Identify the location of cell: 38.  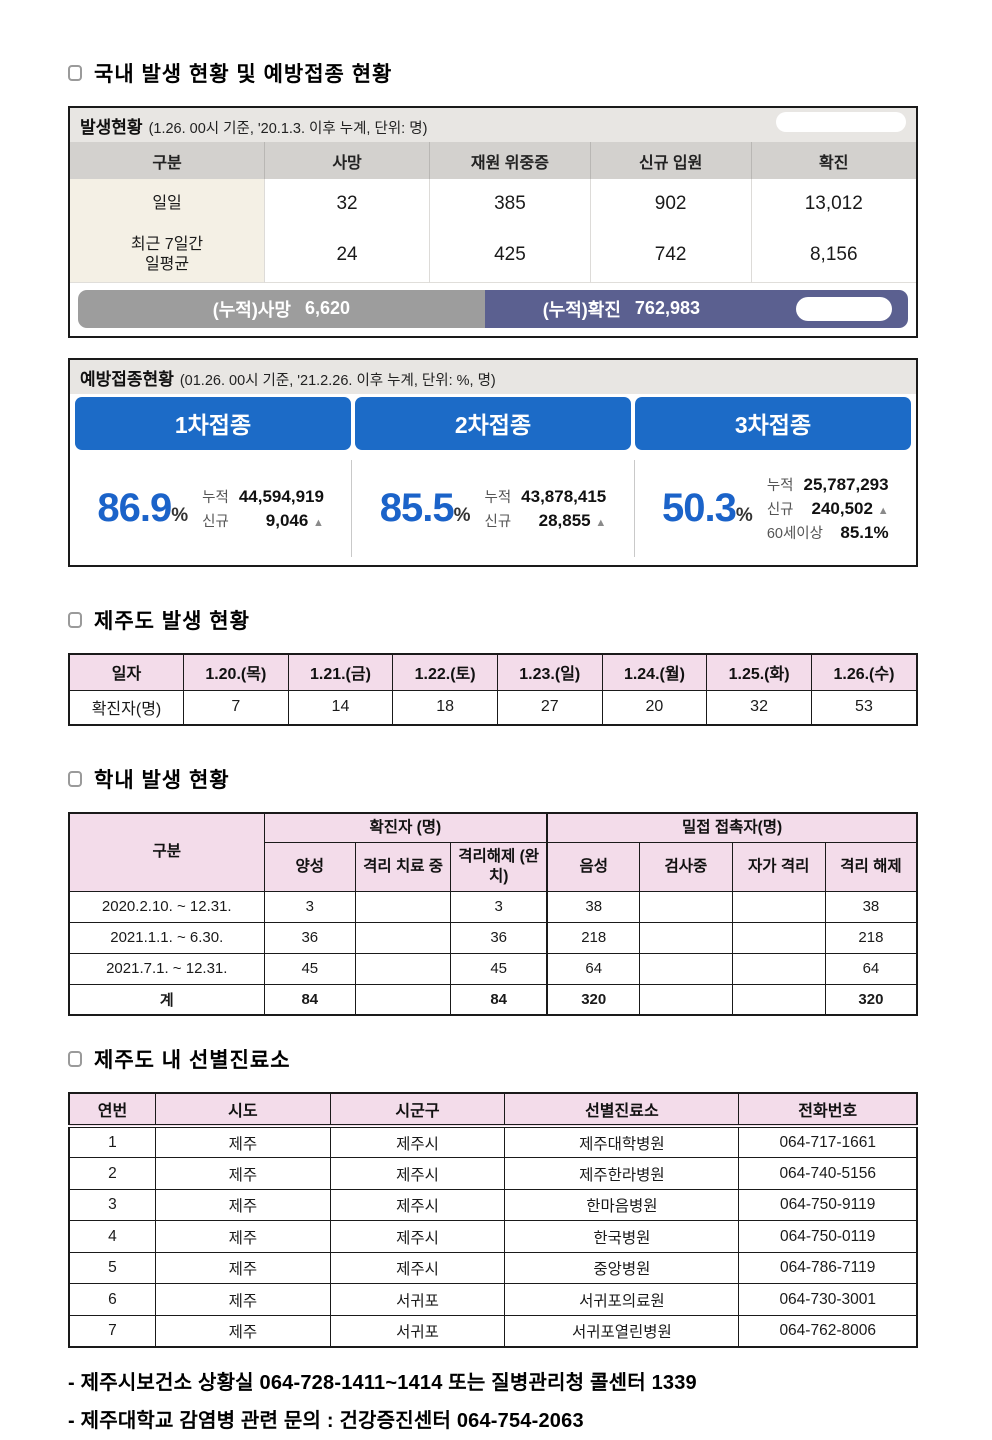
(871, 906).